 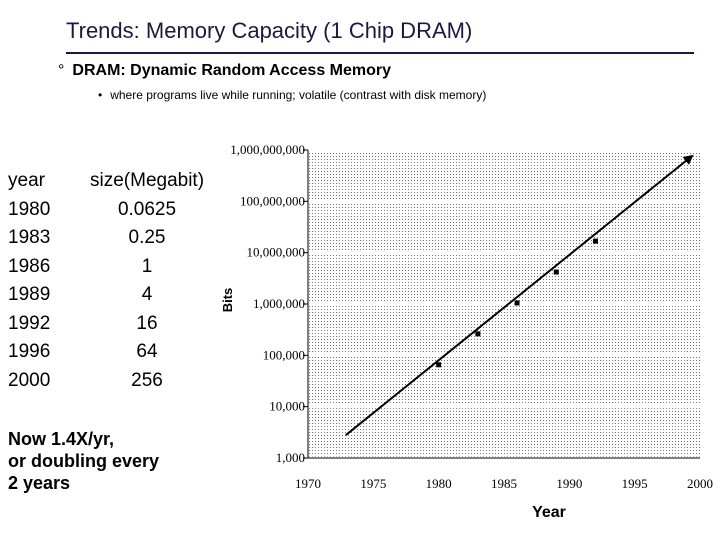 What do you see at coordinates (380, 53) in the screenshot?
I see `title-underline` at bounding box center [380, 53].